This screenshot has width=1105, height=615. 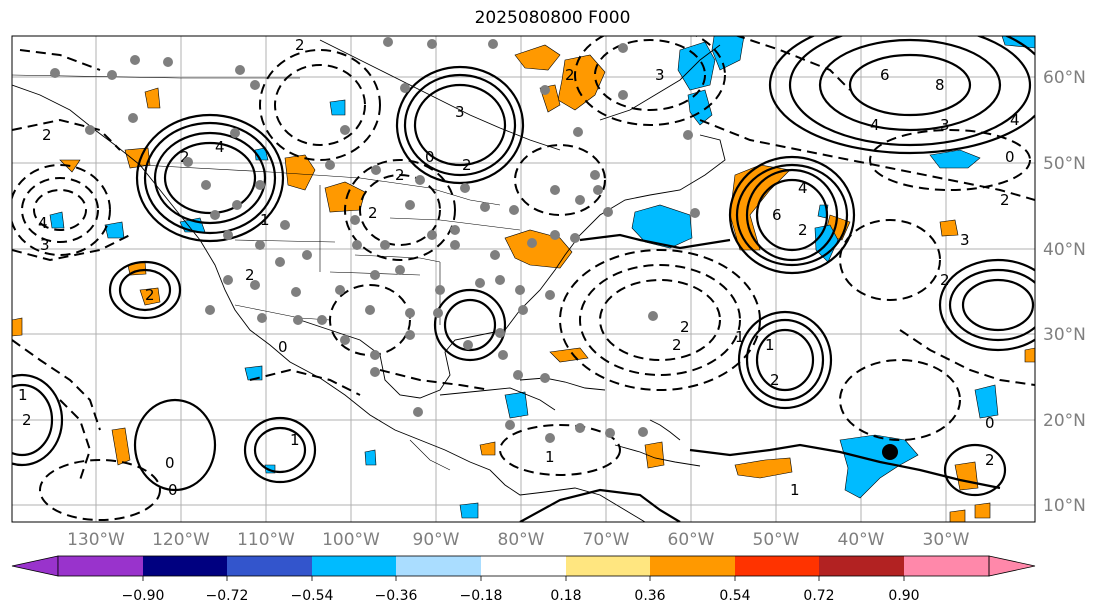 I want to click on lat-label: 50°N, so click(x=1064, y=164).